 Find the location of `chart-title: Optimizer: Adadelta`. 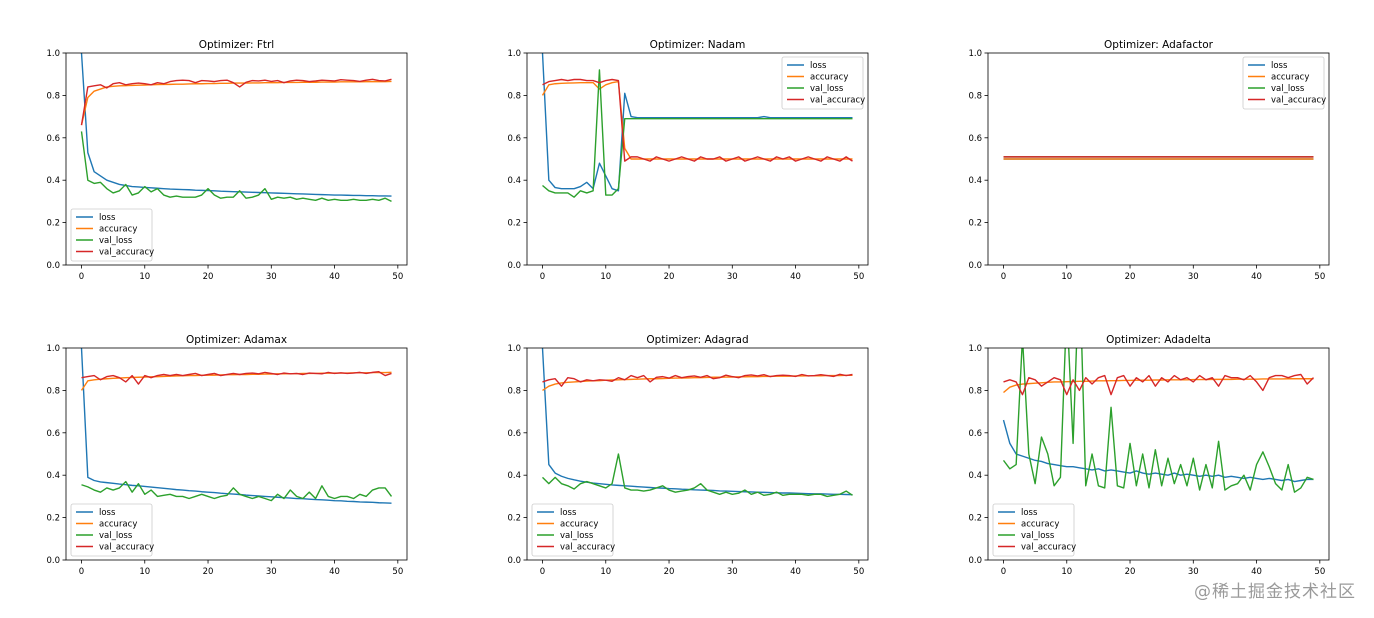

chart-title: Optimizer: Adadelta is located at coordinates (1158, 340).